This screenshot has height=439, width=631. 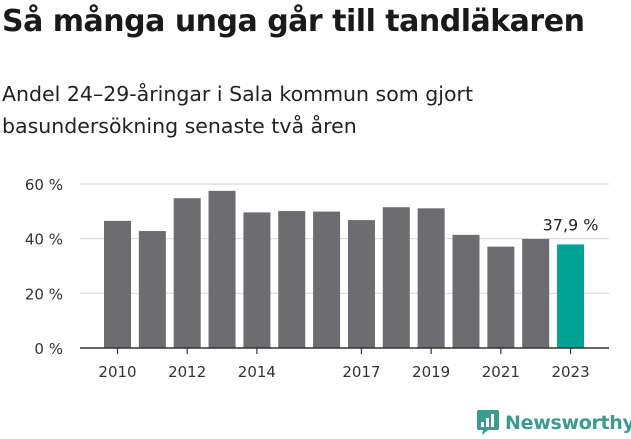 I want to click on newsworthy-logo: Newsworthy, so click(x=553, y=422).